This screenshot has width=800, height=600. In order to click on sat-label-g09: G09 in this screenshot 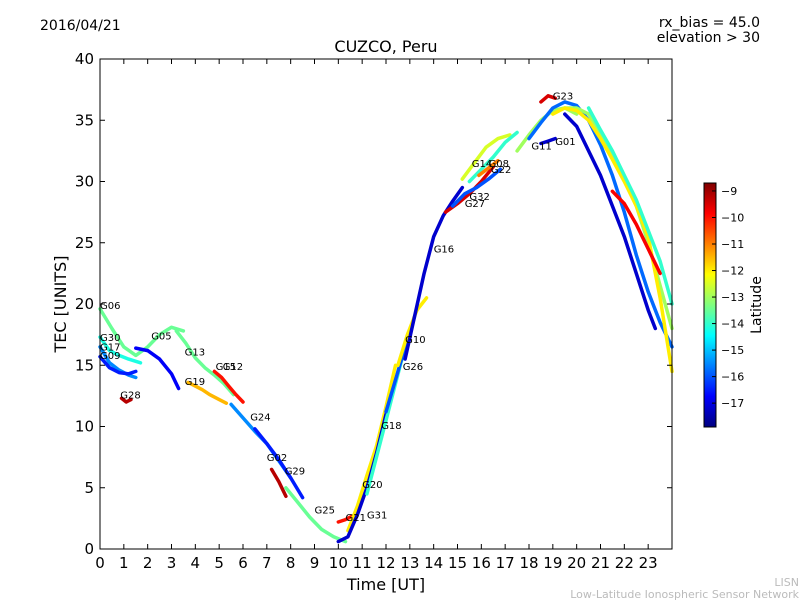, I will do `click(110, 356)`.